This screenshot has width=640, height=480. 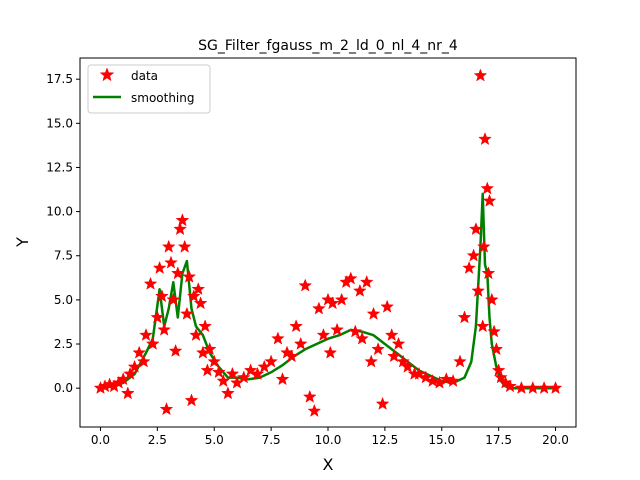 What do you see at coordinates (498, 440) in the screenshot?
I see `x-tick-label: 17.5` at bounding box center [498, 440].